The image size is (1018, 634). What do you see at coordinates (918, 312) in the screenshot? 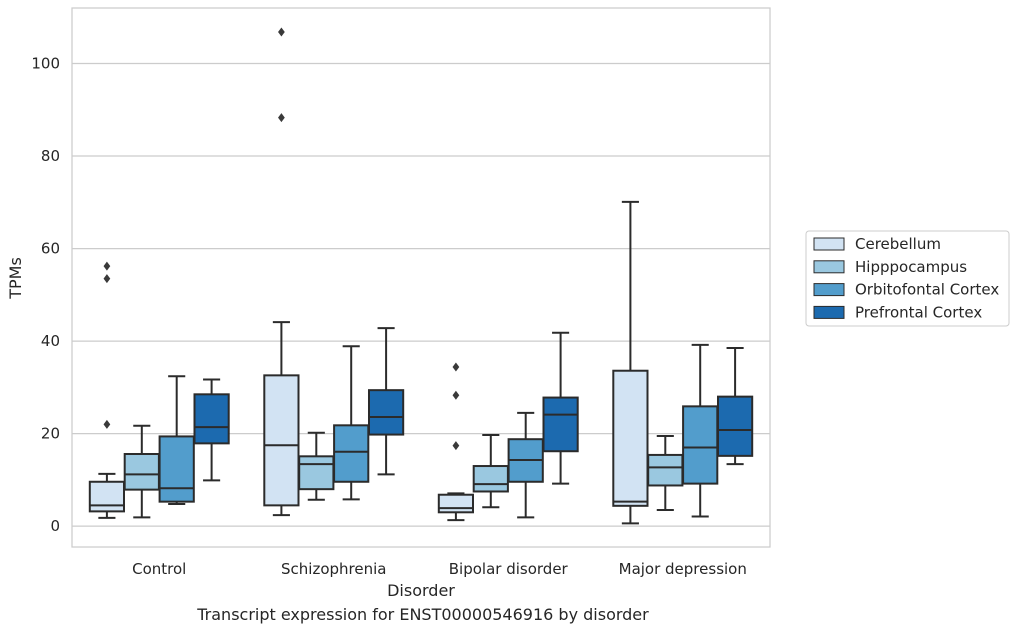
I see `legend-label: Prefrontal Cortex` at bounding box center [918, 312].